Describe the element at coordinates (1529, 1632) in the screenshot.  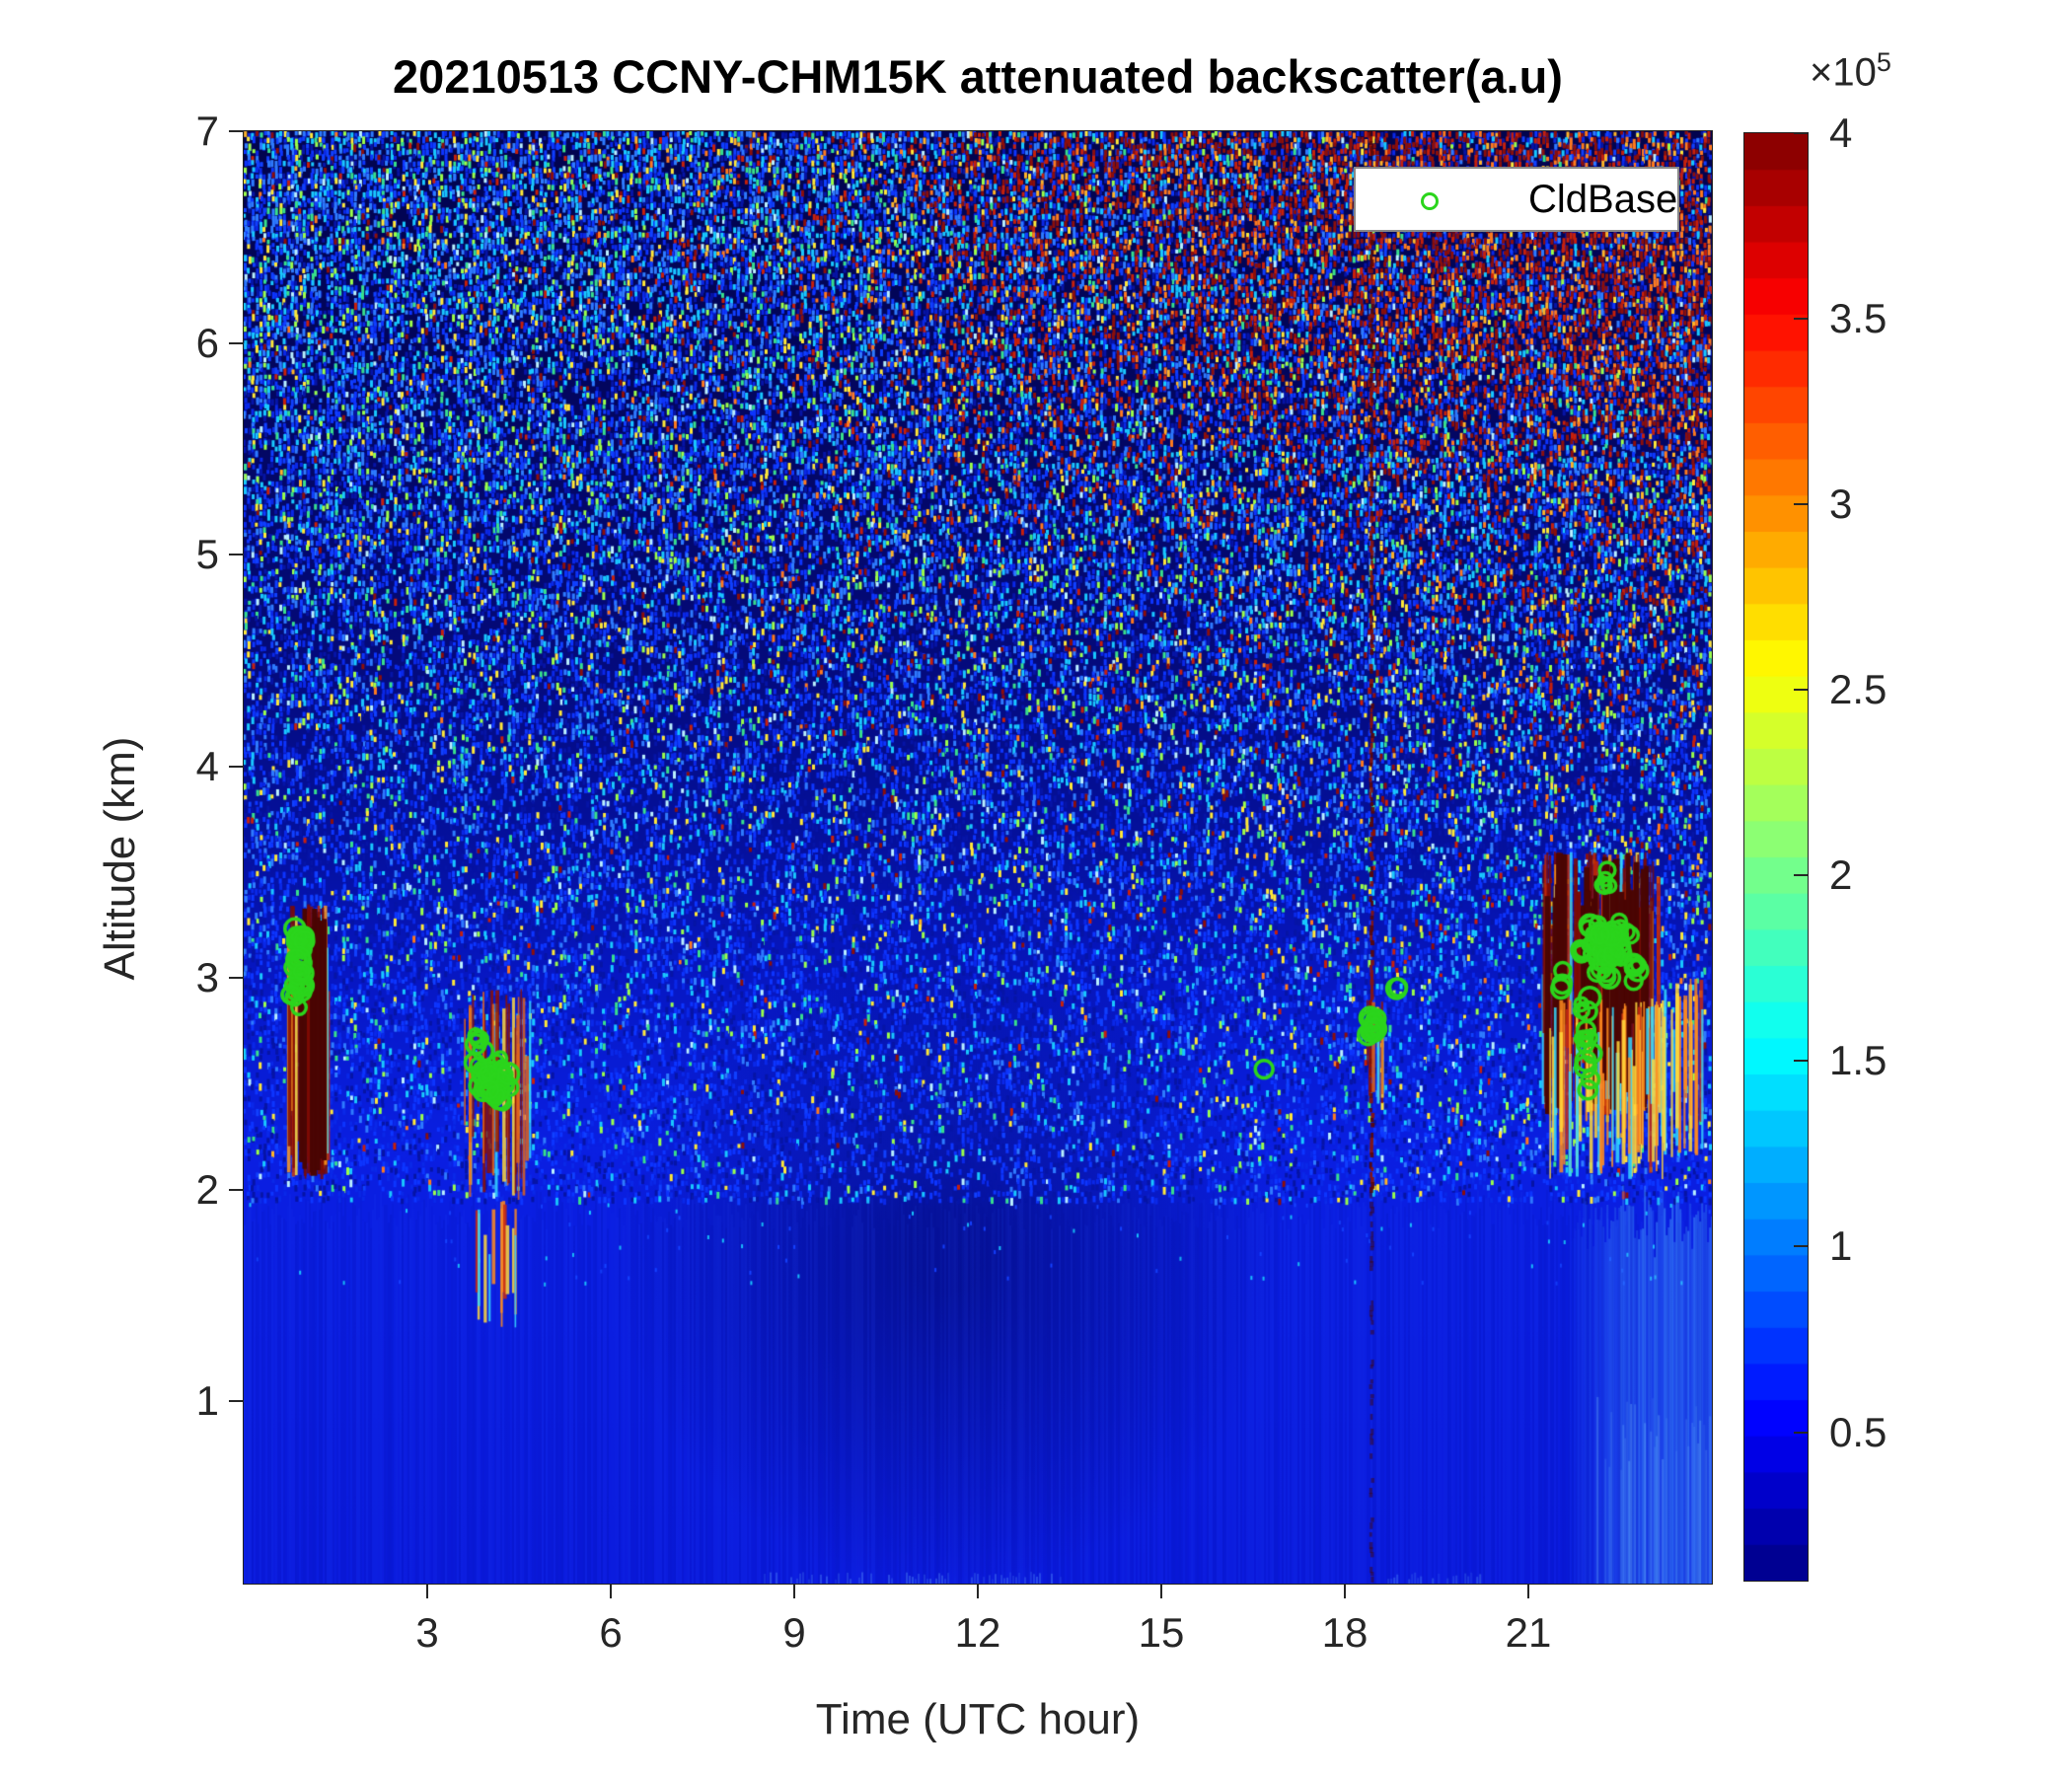
I see `x-tick-label: 21` at that location.